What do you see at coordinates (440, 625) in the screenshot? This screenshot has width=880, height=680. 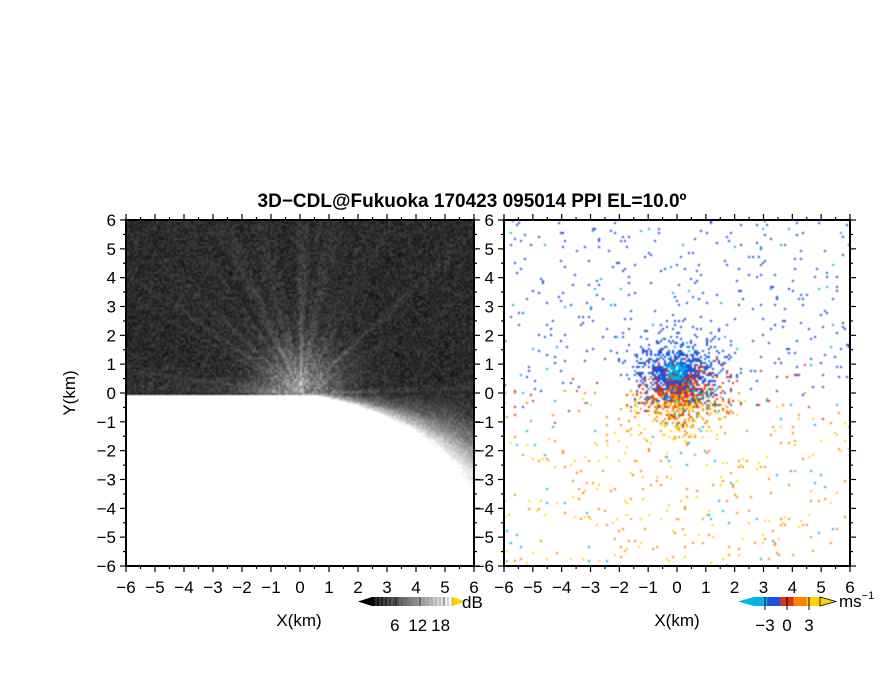 I see `colorbar-tick-label: 18` at bounding box center [440, 625].